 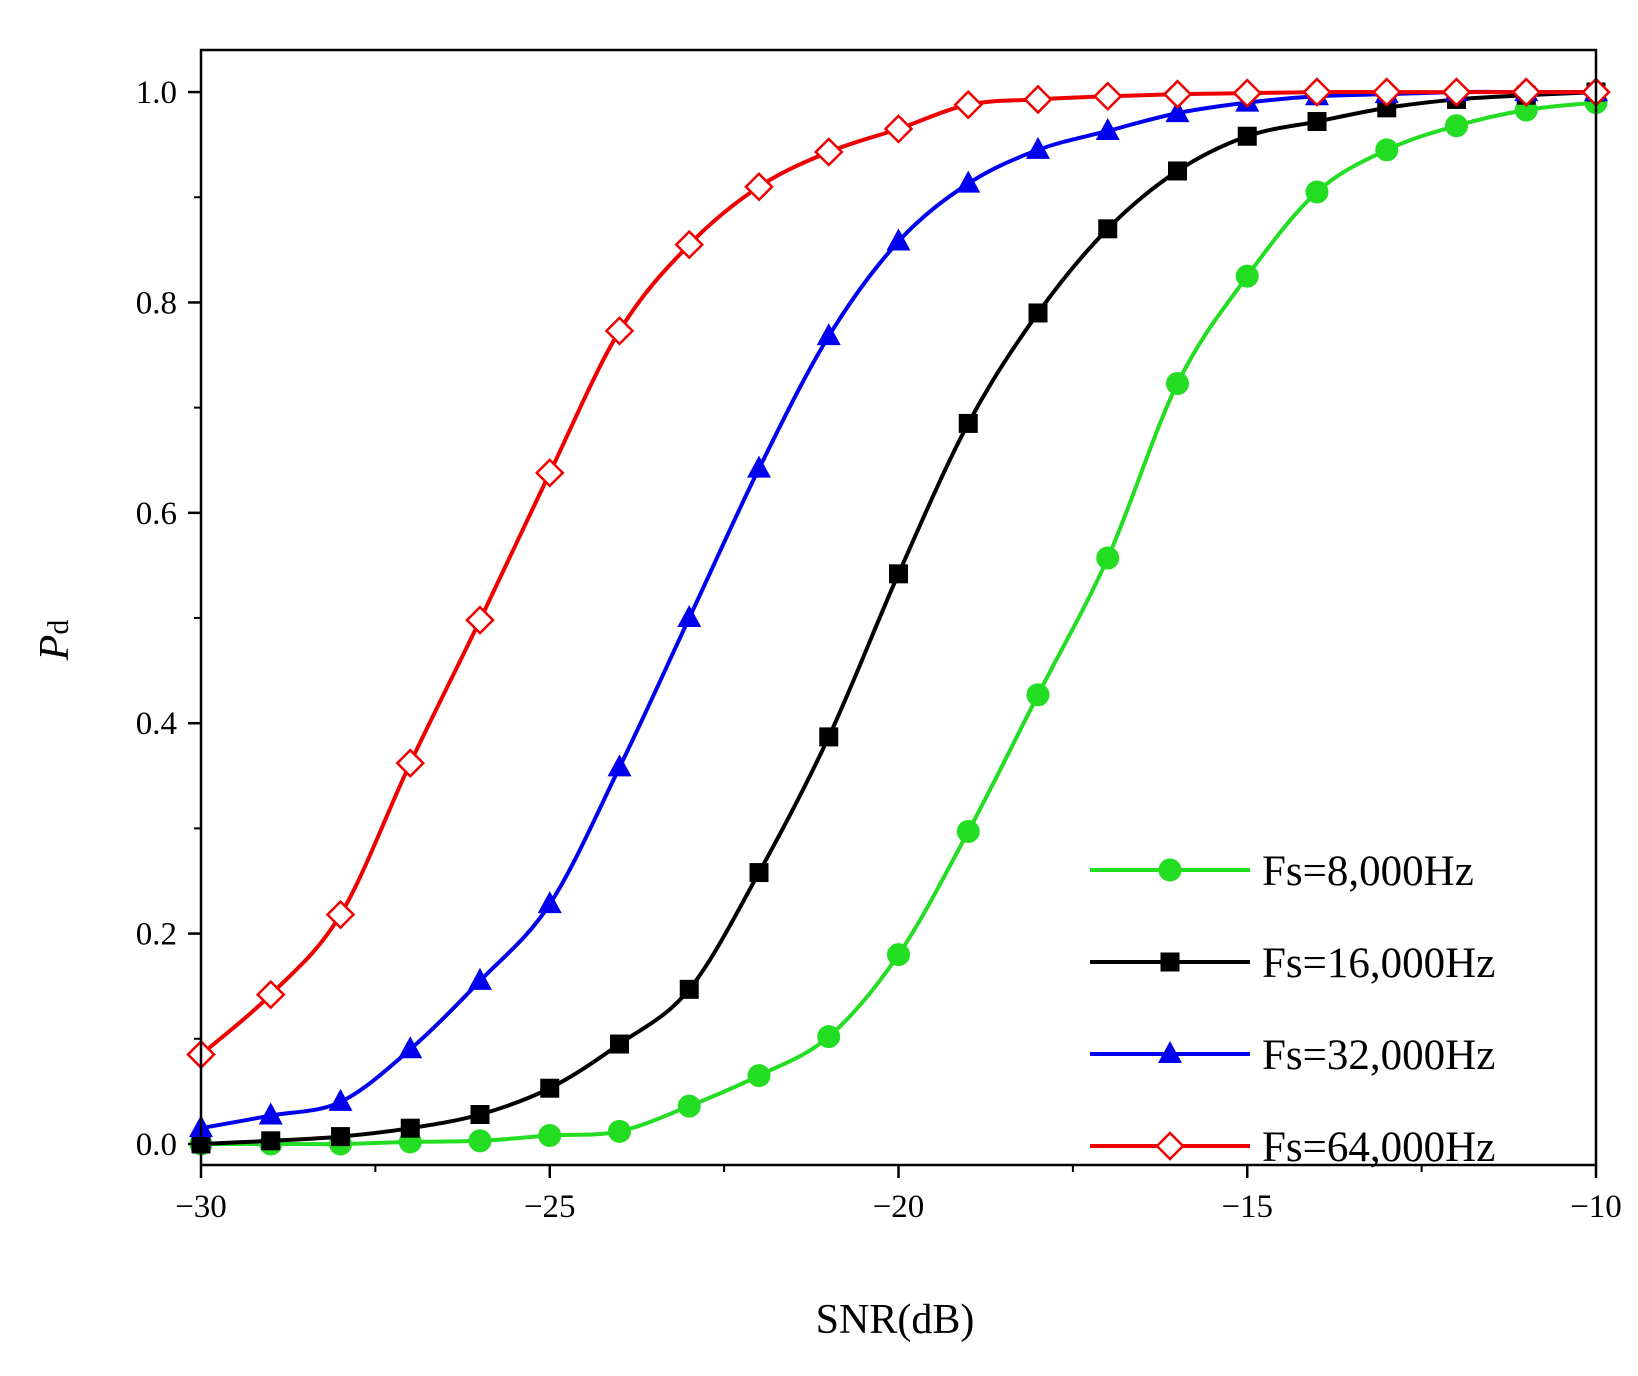 I want to click on y-axis-title: Pd, so click(x=55, y=641).